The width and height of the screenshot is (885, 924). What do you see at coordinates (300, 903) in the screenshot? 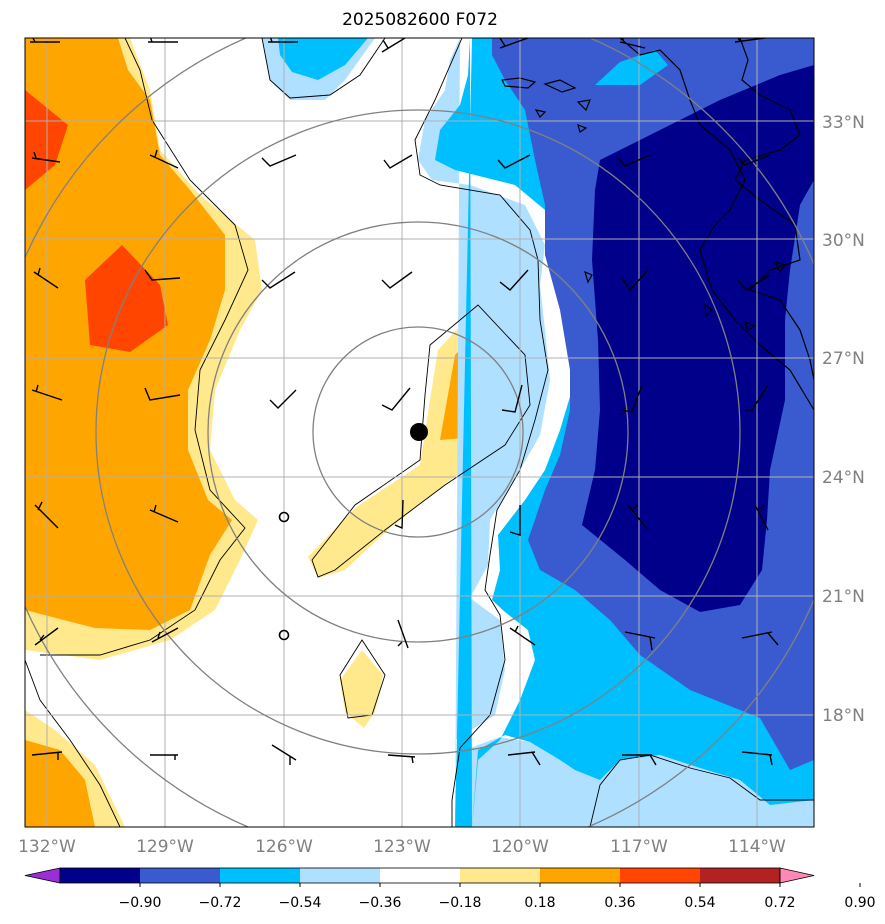
I see `colorbar-label: −0.54` at bounding box center [300, 903].